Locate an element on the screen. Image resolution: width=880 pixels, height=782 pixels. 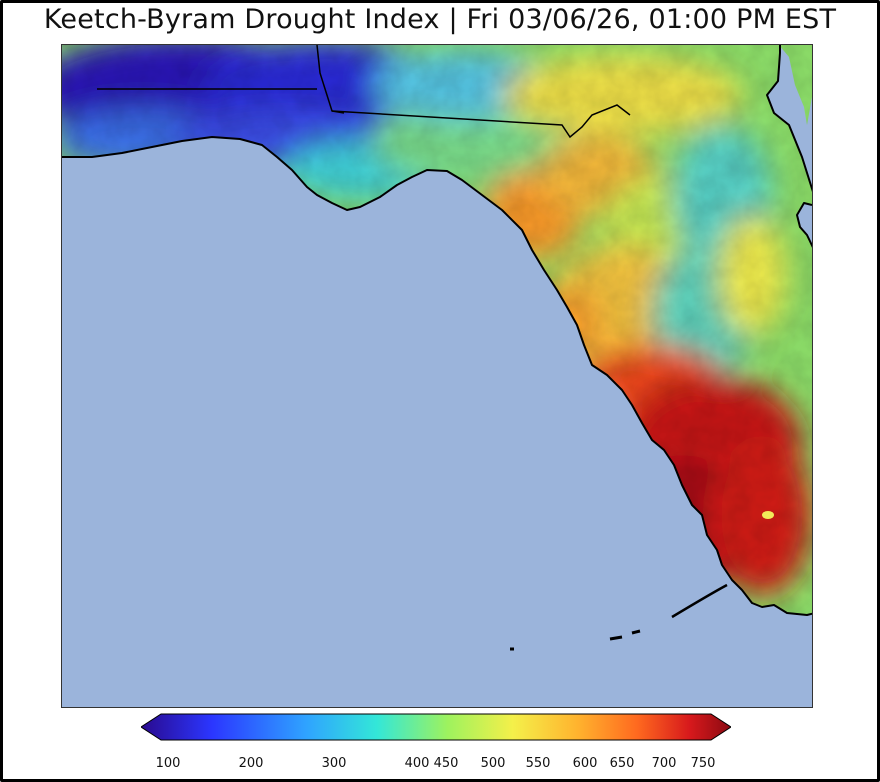
colorbar-tick-label: 750 is located at coordinates (703, 763).